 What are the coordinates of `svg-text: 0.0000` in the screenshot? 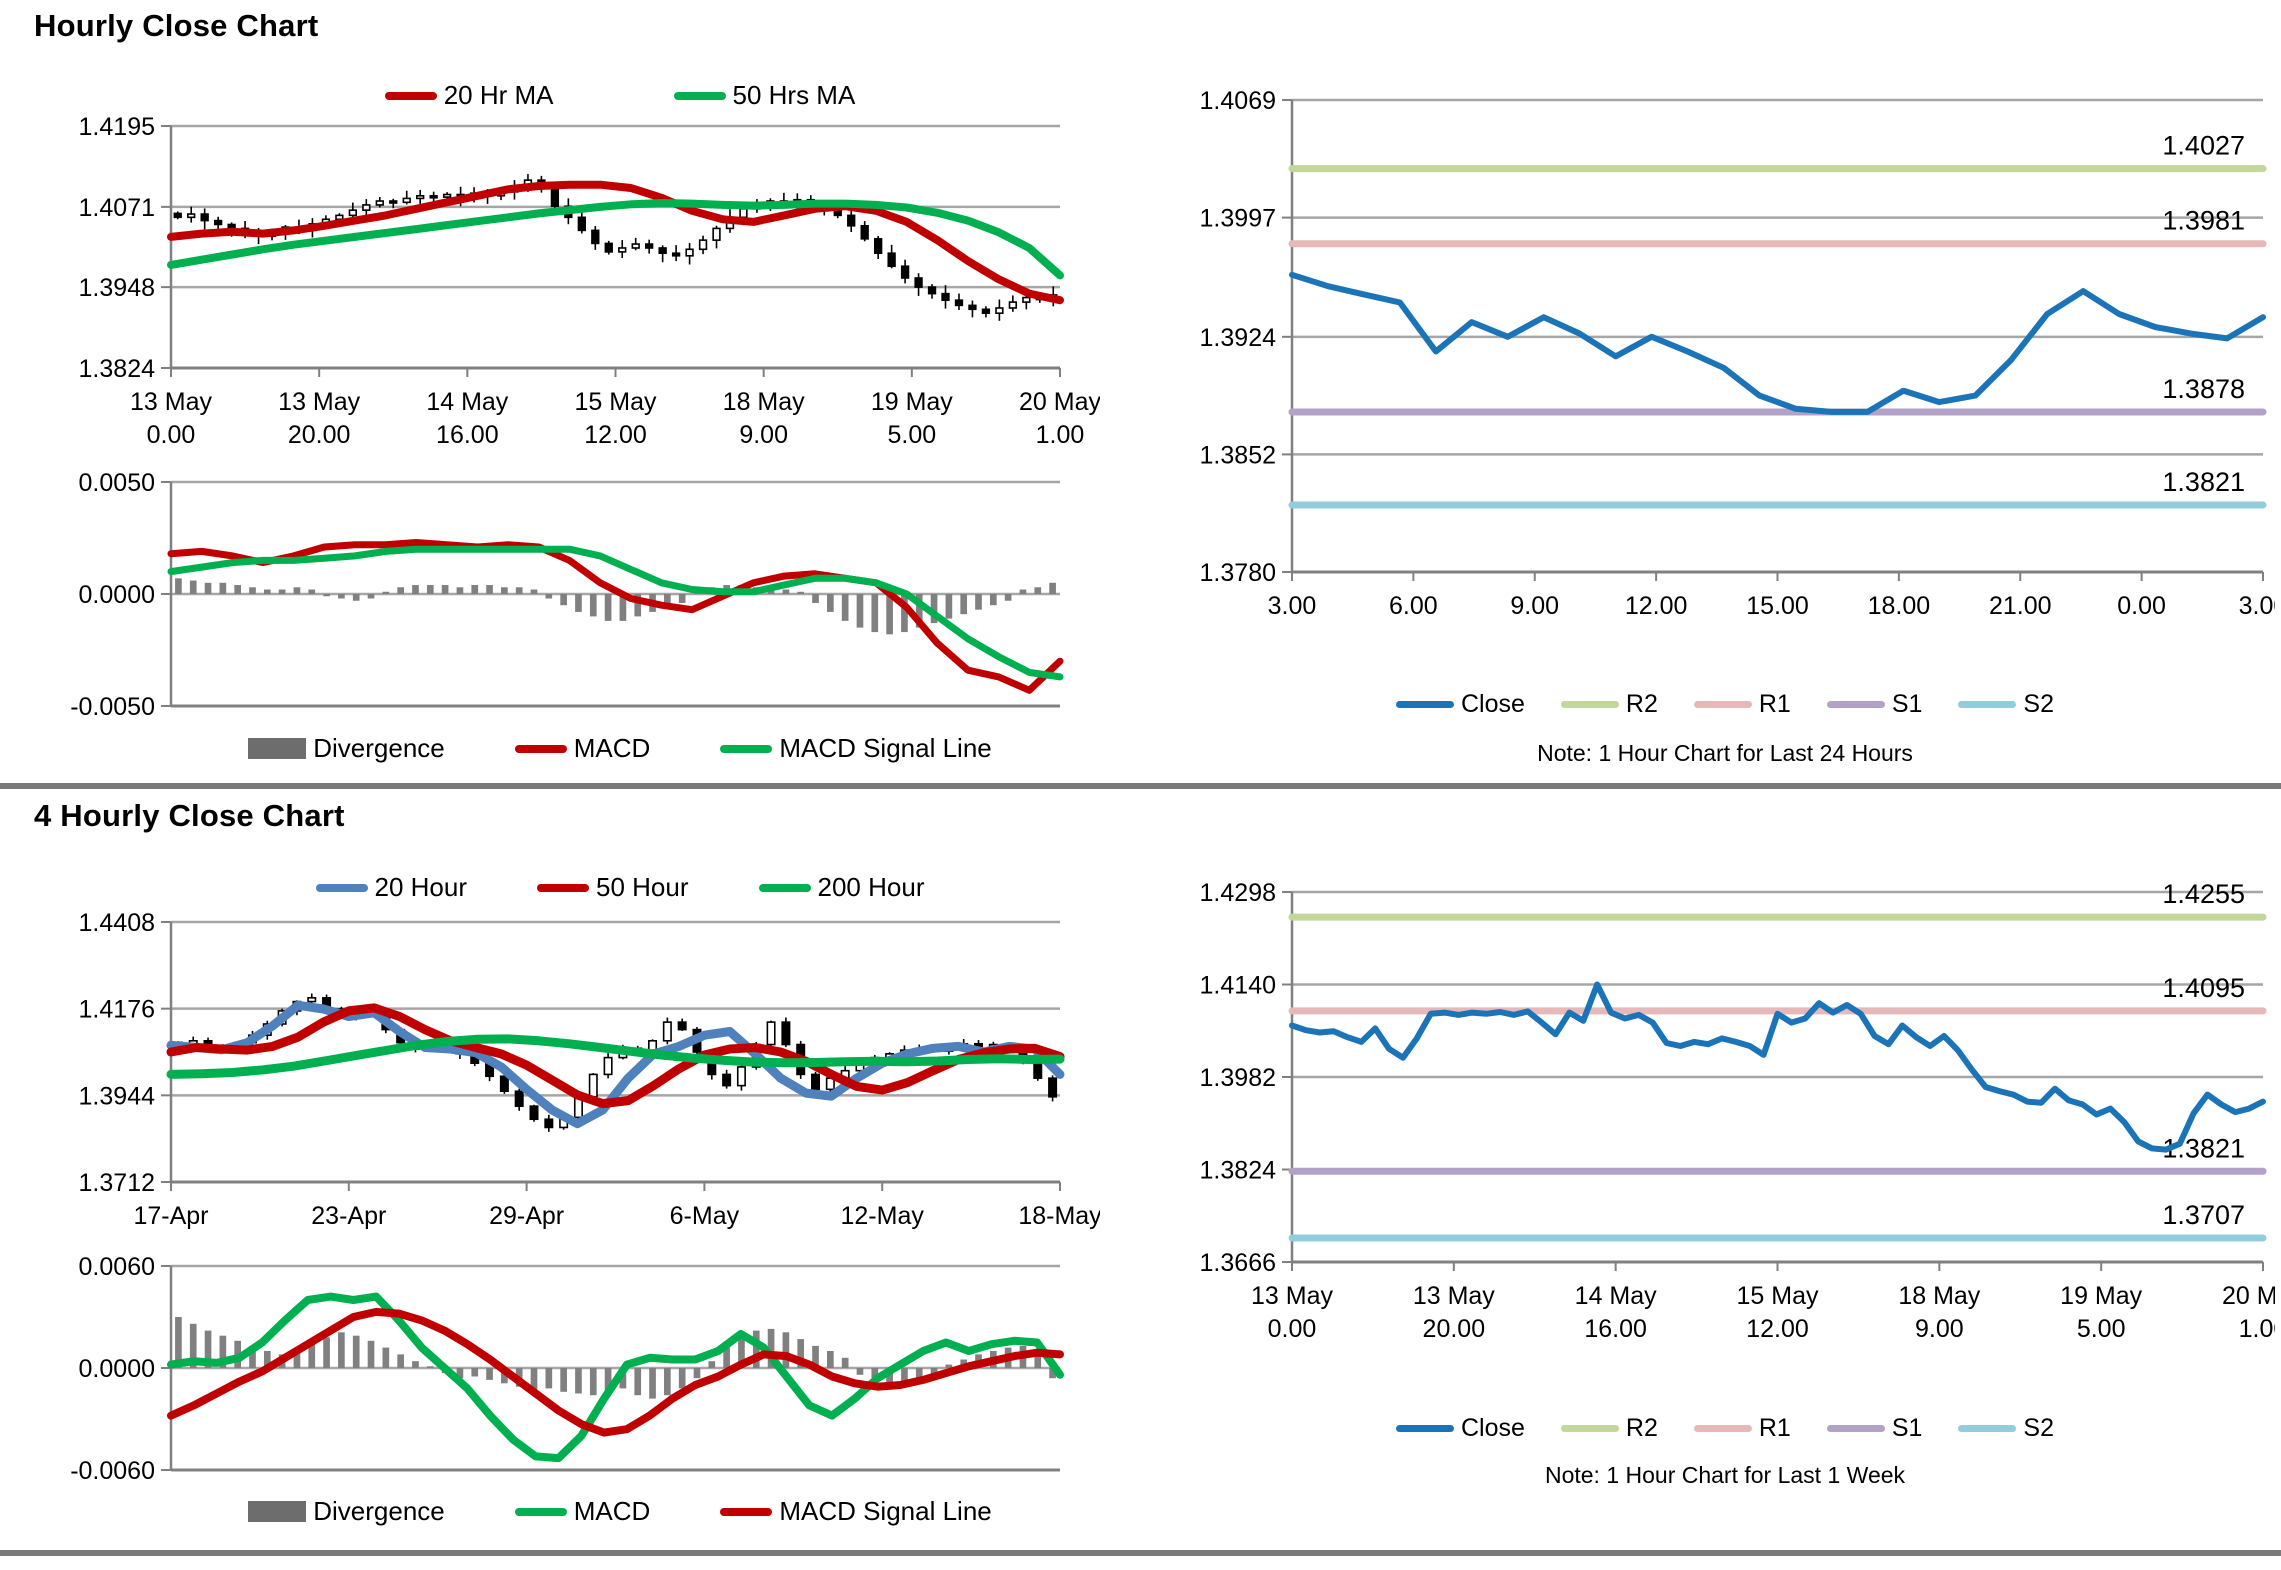 It's located at (117, 595).